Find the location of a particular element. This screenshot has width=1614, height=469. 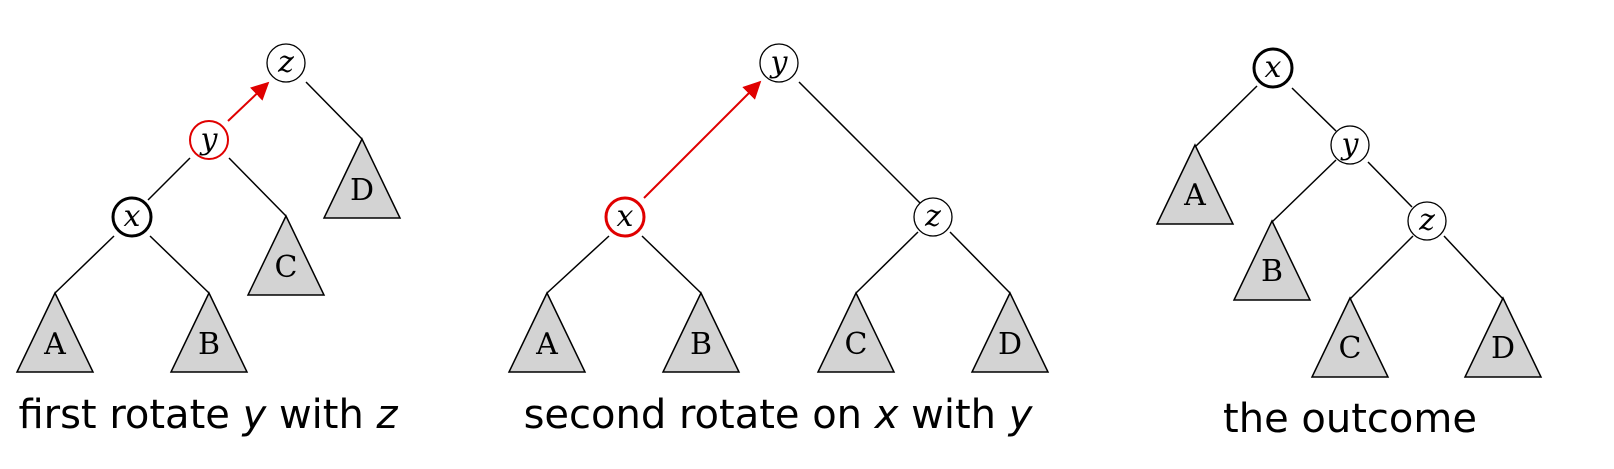

edge-x-y is located at coordinates (1314, 109).